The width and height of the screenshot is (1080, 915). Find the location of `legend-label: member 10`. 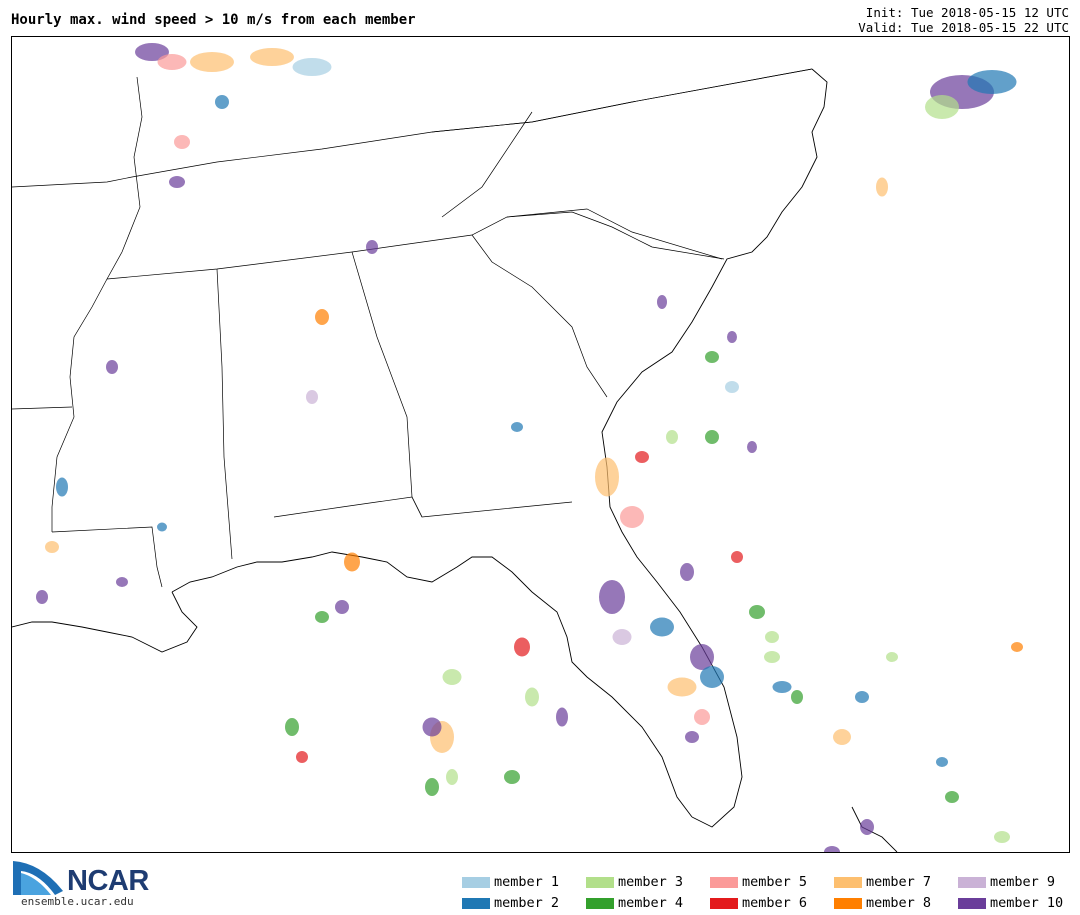

legend-label: member 10 is located at coordinates (1027, 903).